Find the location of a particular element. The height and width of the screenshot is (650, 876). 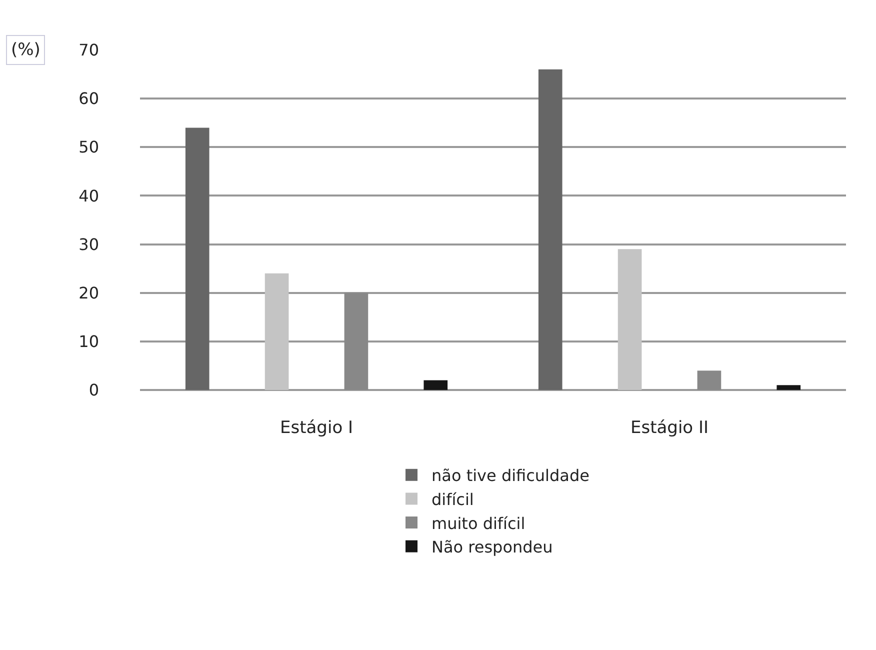

y-tick-label: 20 is located at coordinates (88, 292).